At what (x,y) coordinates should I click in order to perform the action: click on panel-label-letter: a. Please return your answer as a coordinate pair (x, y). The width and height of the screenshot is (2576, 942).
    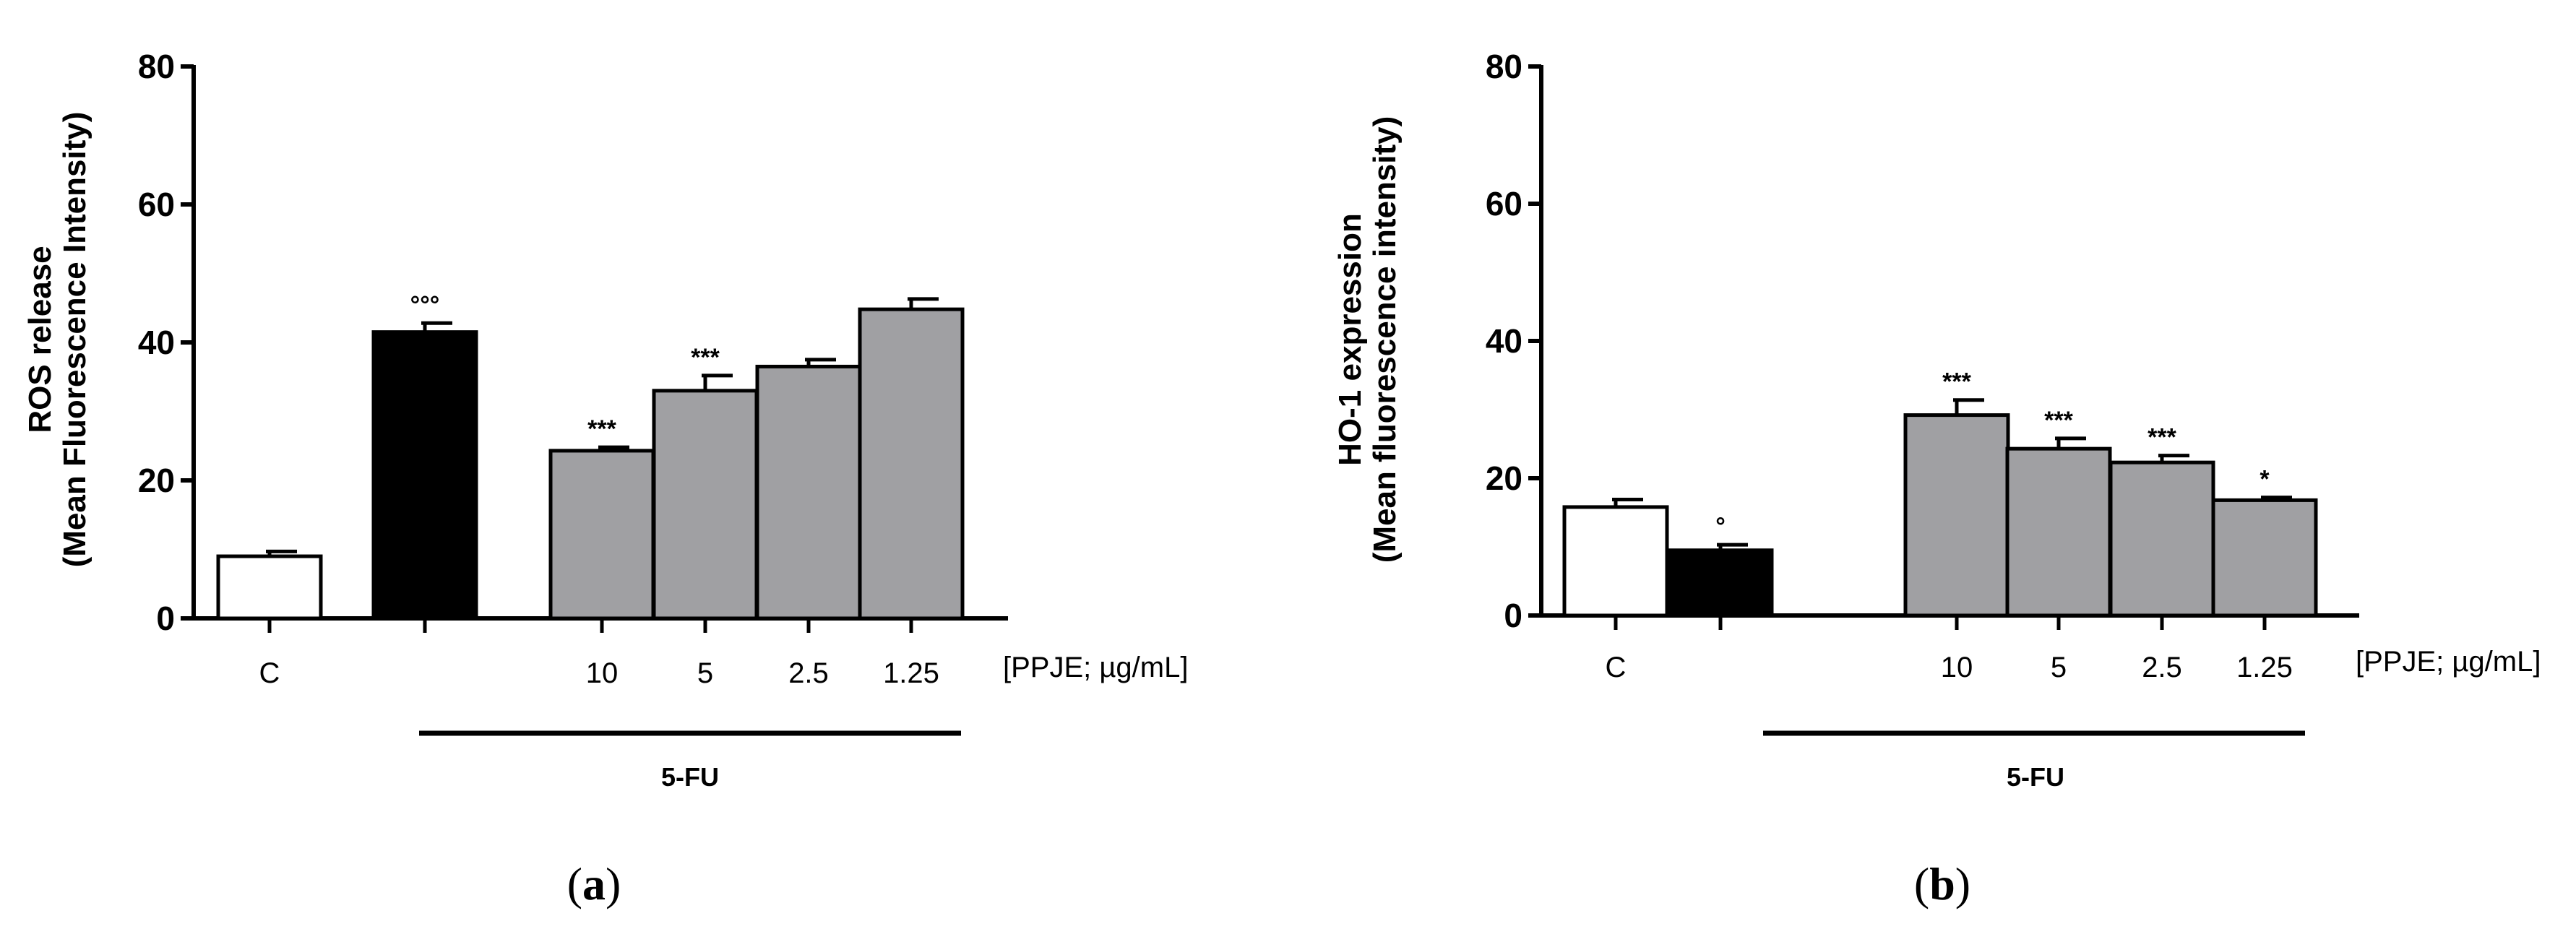
    Looking at the image, I should click on (594, 883).